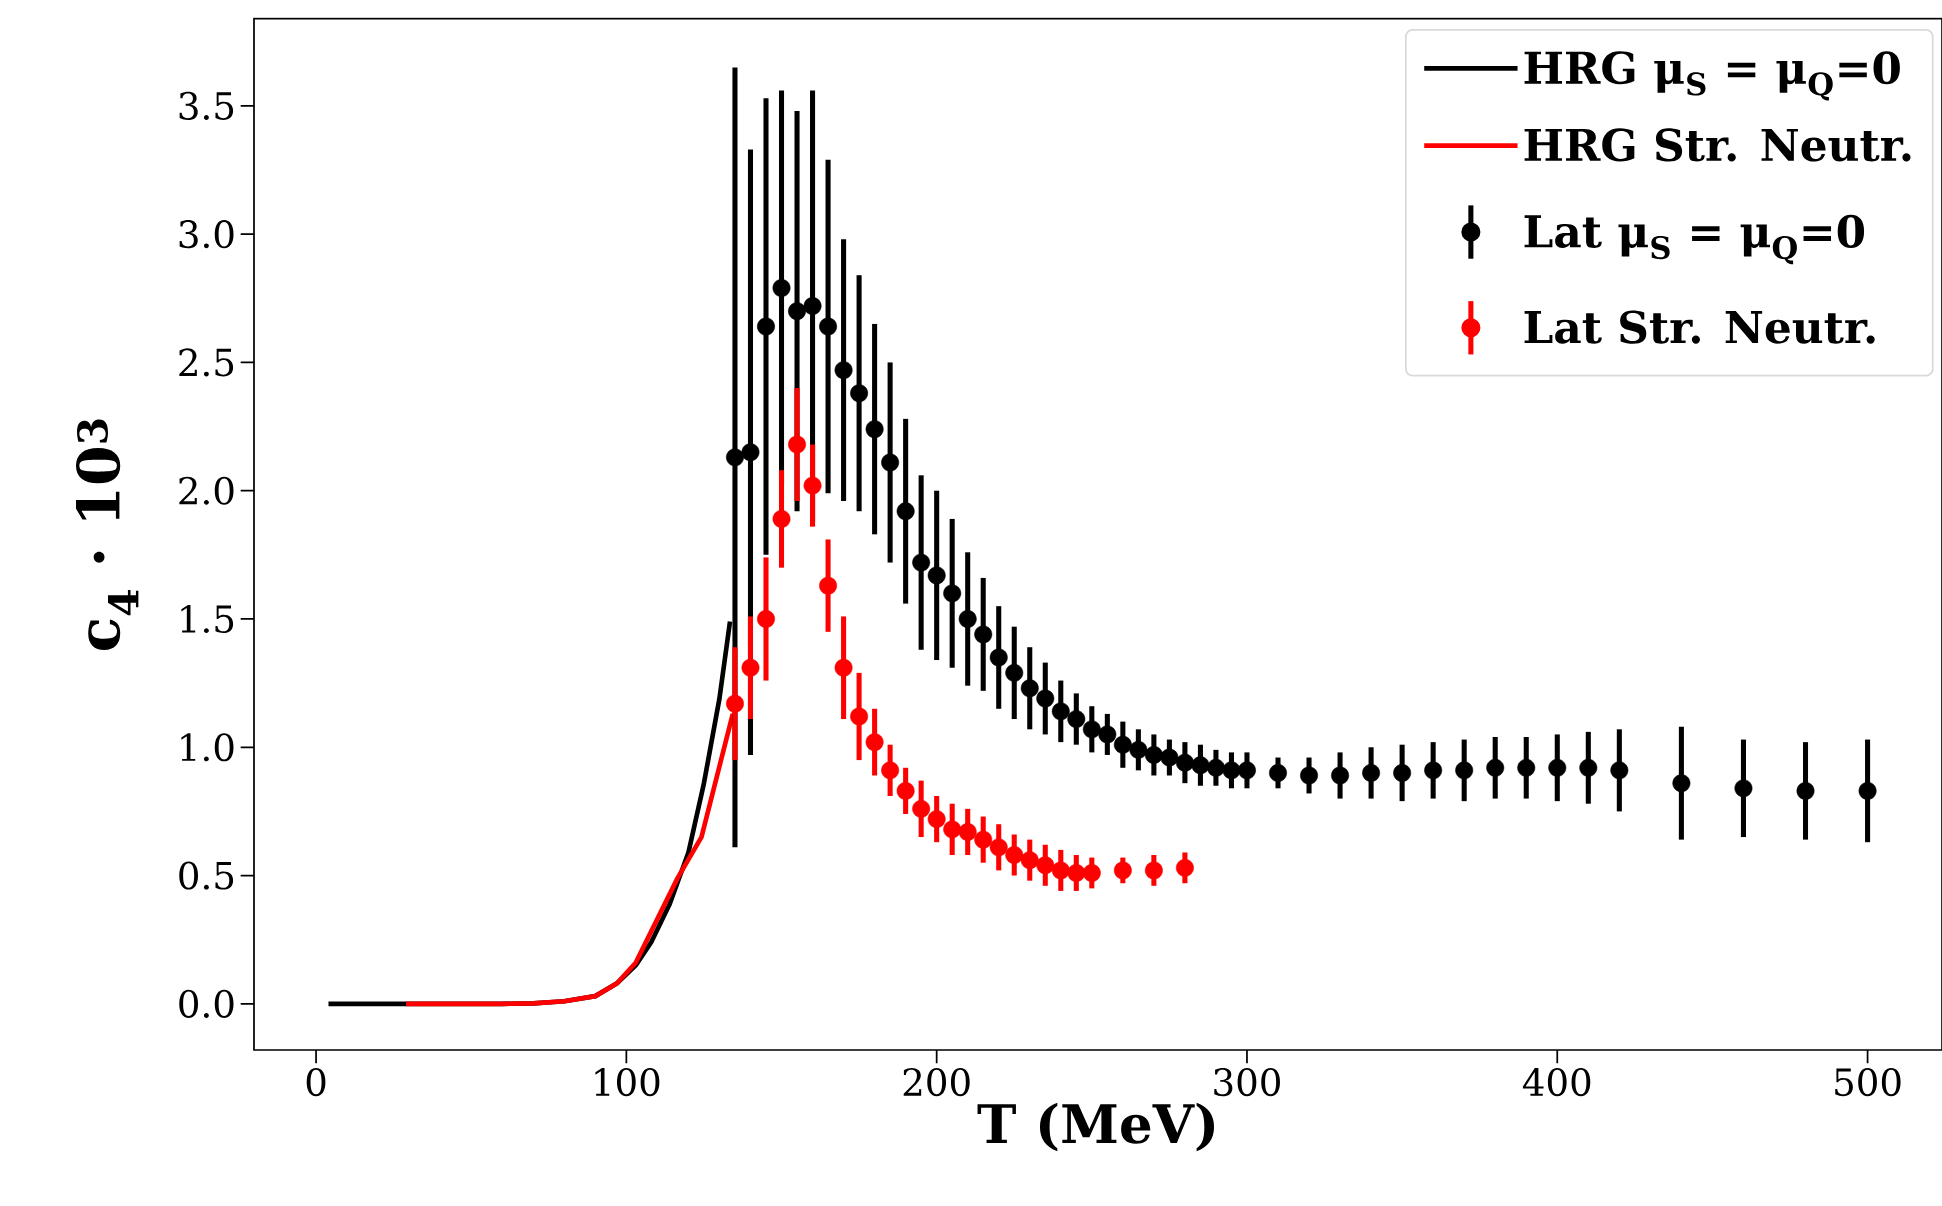 The height and width of the screenshot is (1206, 1942). Describe the element at coordinates (1717, 145) in the screenshot. I see `legend-label: HRG Str. Neutr.` at that location.